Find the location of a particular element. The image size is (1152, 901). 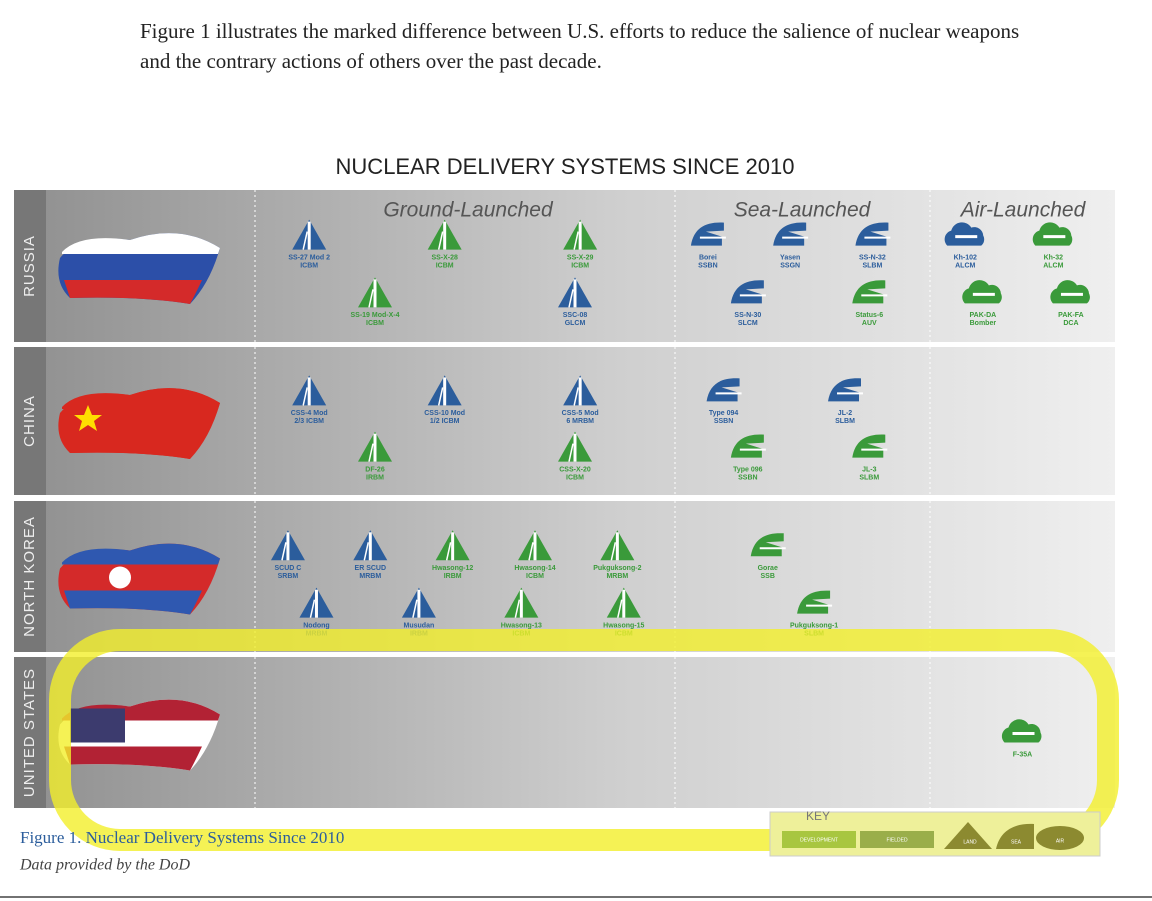

system-name: JL-3 is located at coordinates (869, 469).